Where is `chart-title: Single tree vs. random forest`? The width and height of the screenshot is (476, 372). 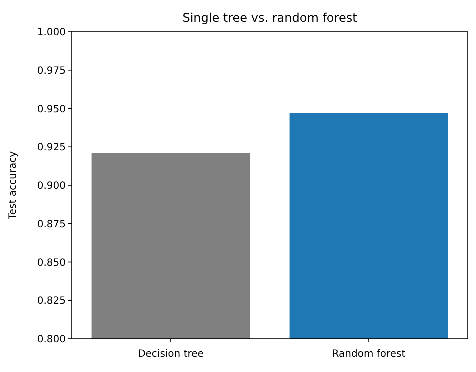 chart-title: Single tree vs. random forest is located at coordinates (270, 18).